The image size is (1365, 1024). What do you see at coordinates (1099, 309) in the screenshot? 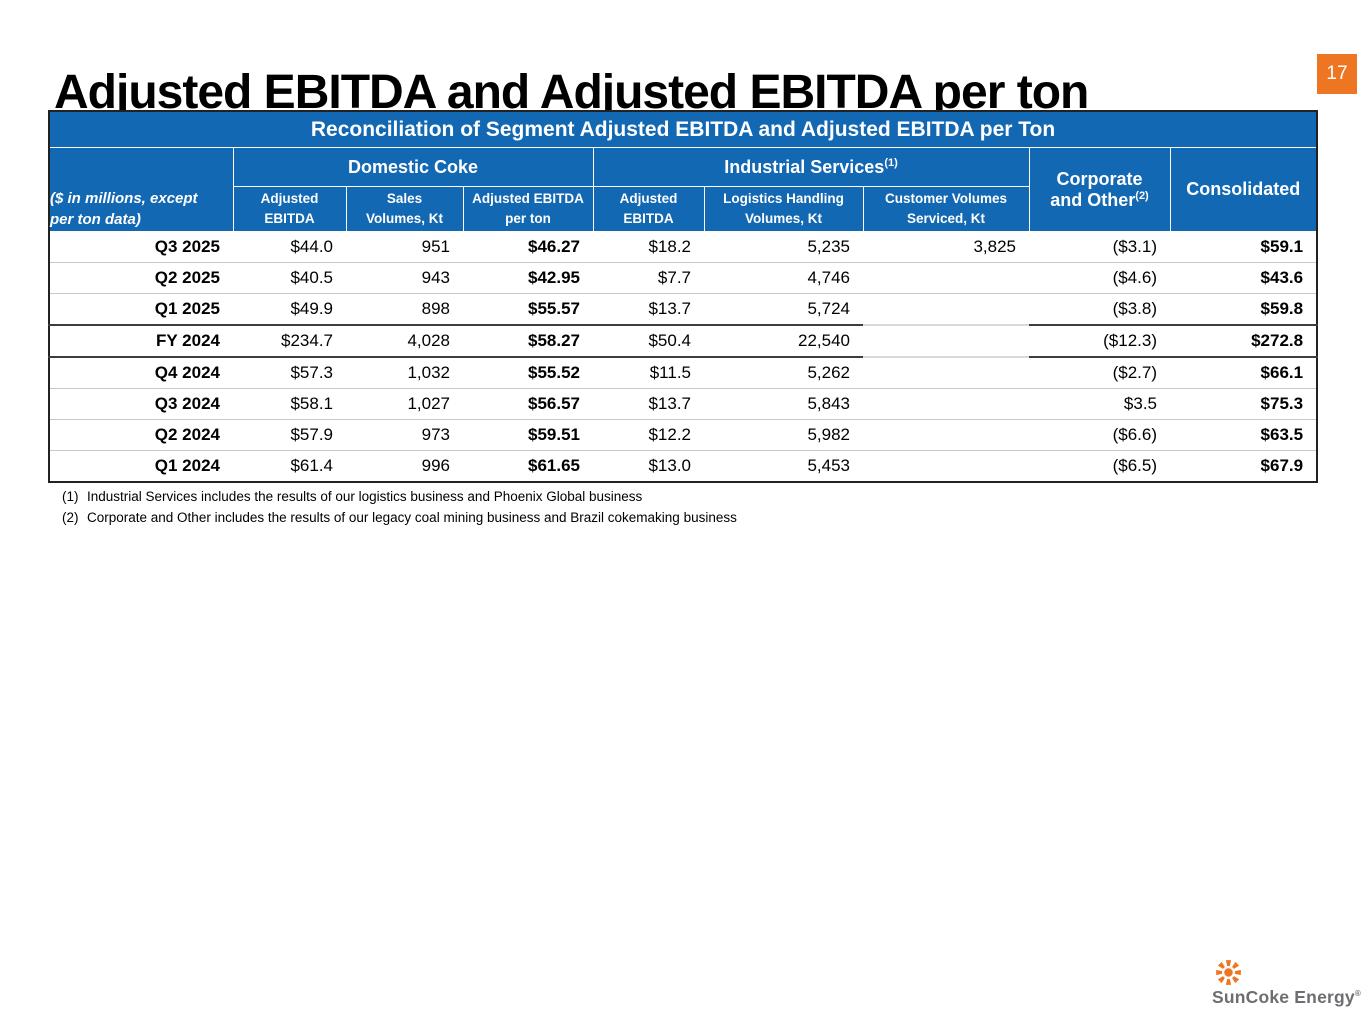
I see `cell-corporate-other: ($3.8)` at bounding box center [1099, 309].